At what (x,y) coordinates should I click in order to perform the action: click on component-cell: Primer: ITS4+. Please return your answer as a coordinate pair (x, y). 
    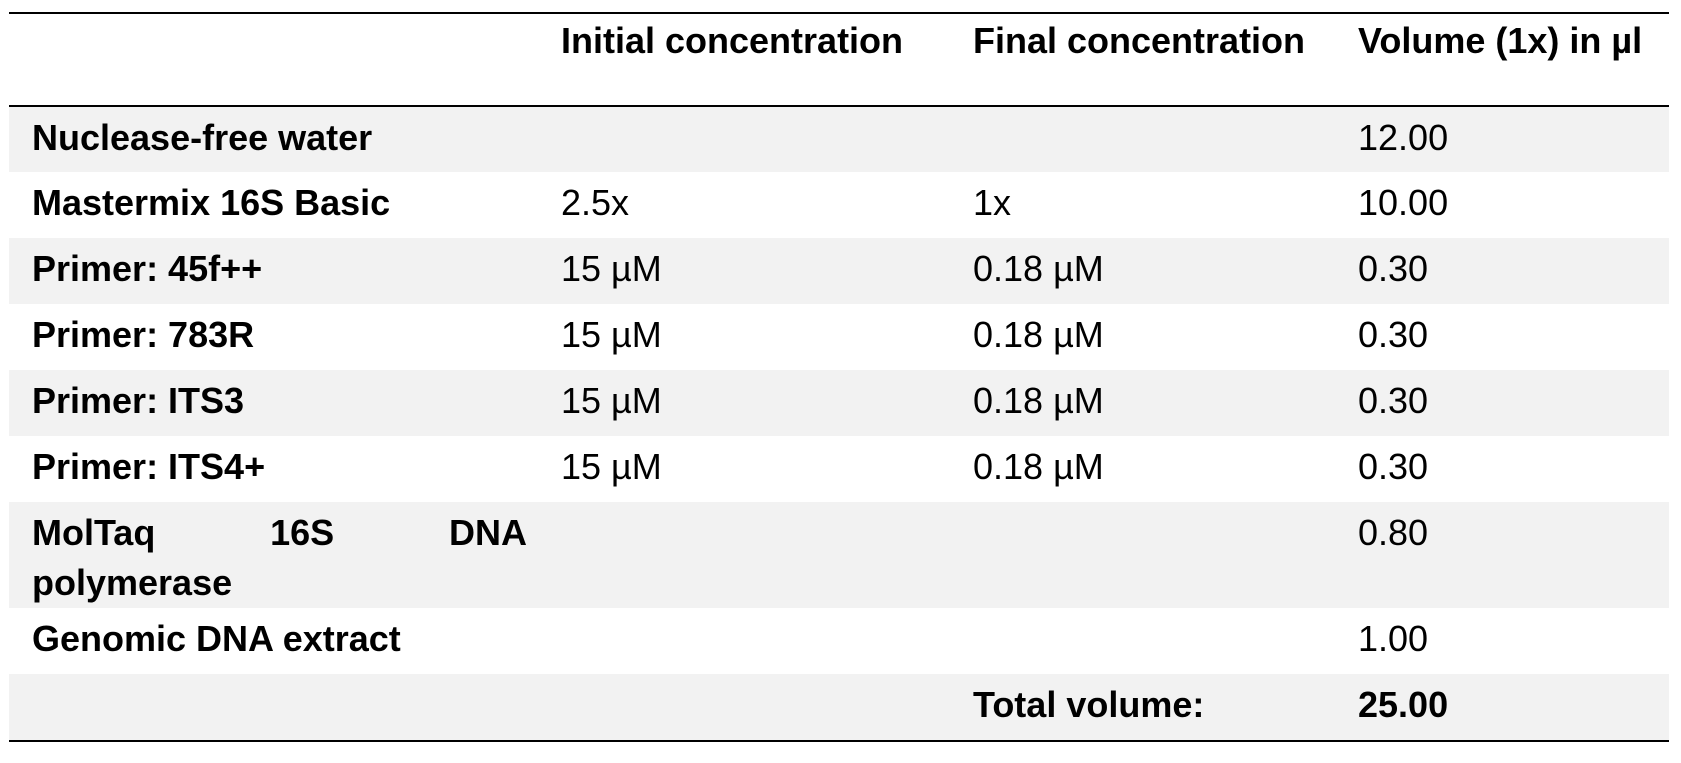
    Looking at the image, I should click on (149, 466).